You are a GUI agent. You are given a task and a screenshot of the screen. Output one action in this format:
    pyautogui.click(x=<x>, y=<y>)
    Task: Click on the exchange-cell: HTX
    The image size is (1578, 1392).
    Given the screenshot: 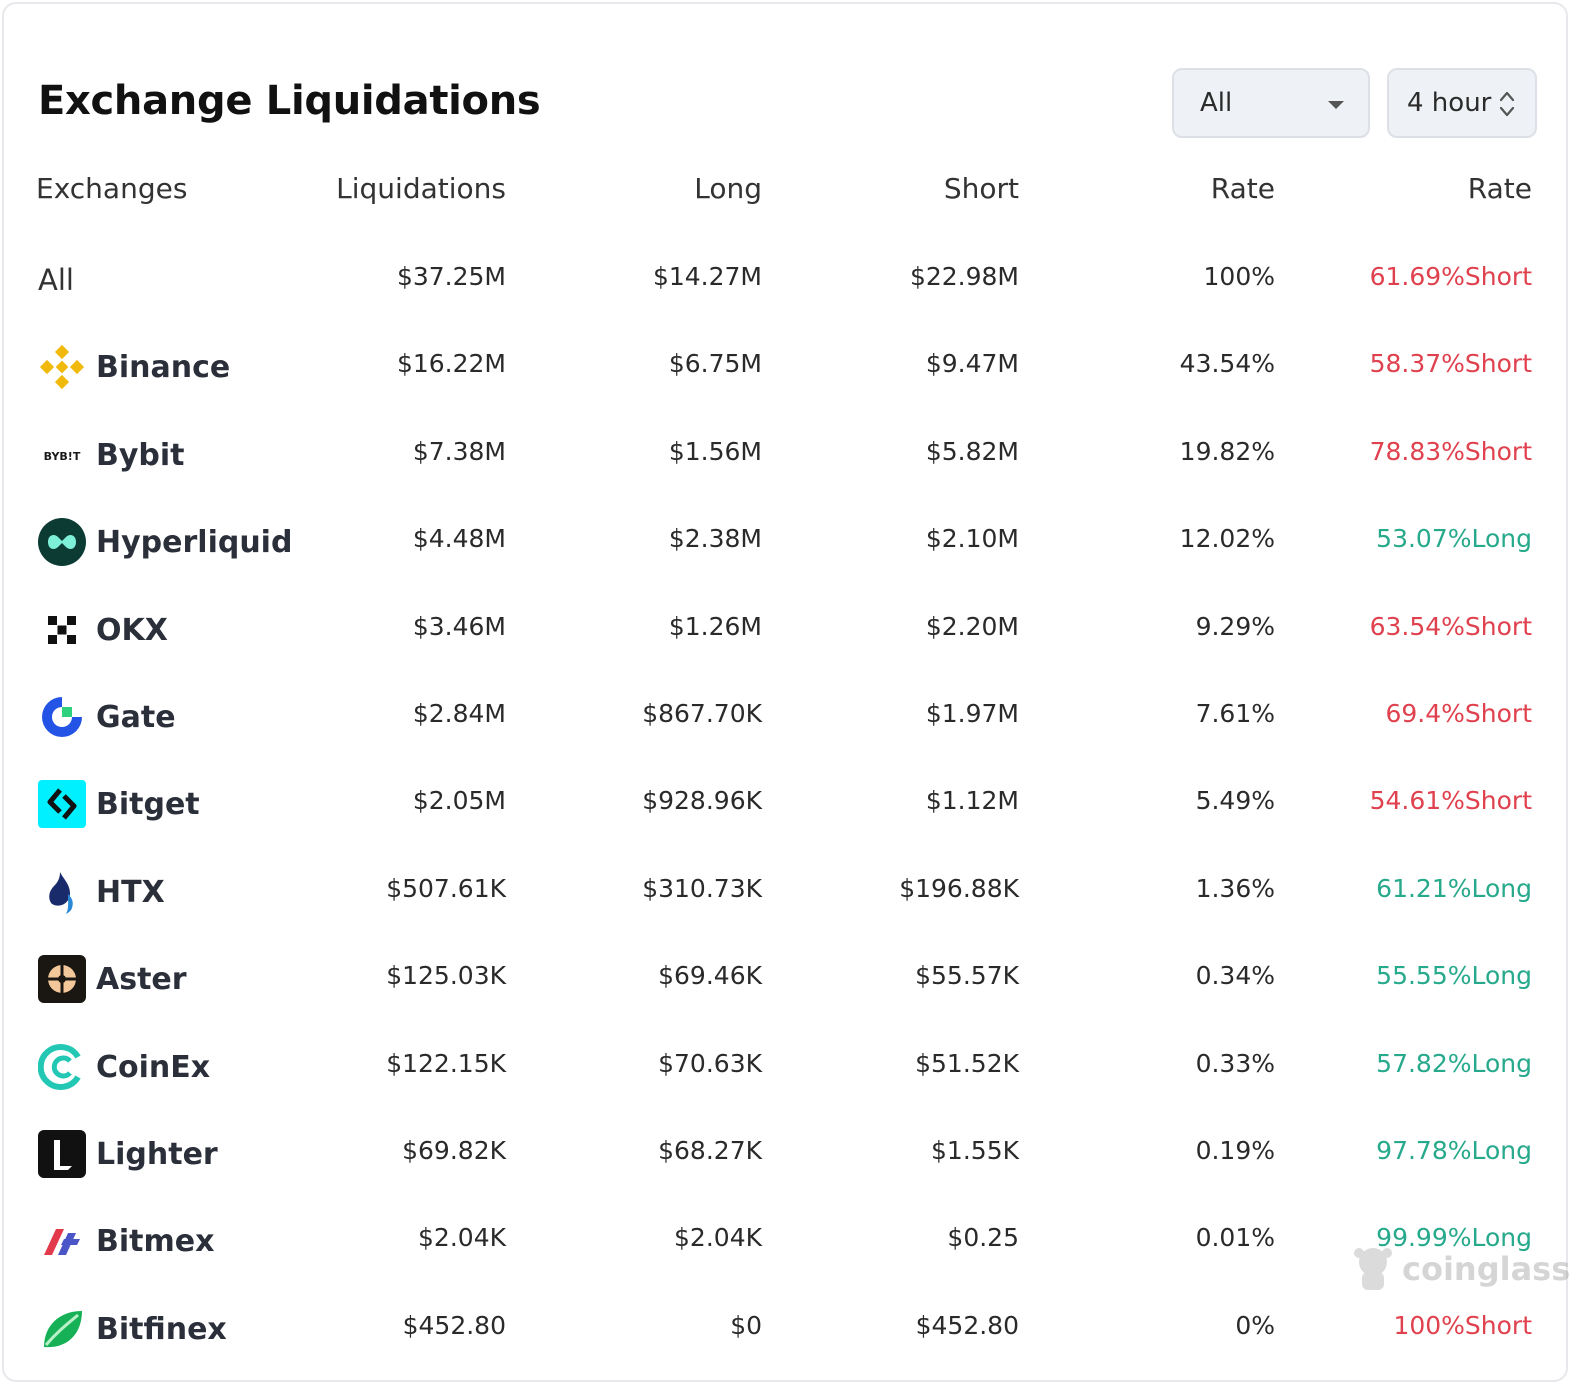 What is the action you would take?
    pyautogui.click(x=101, y=892)
    